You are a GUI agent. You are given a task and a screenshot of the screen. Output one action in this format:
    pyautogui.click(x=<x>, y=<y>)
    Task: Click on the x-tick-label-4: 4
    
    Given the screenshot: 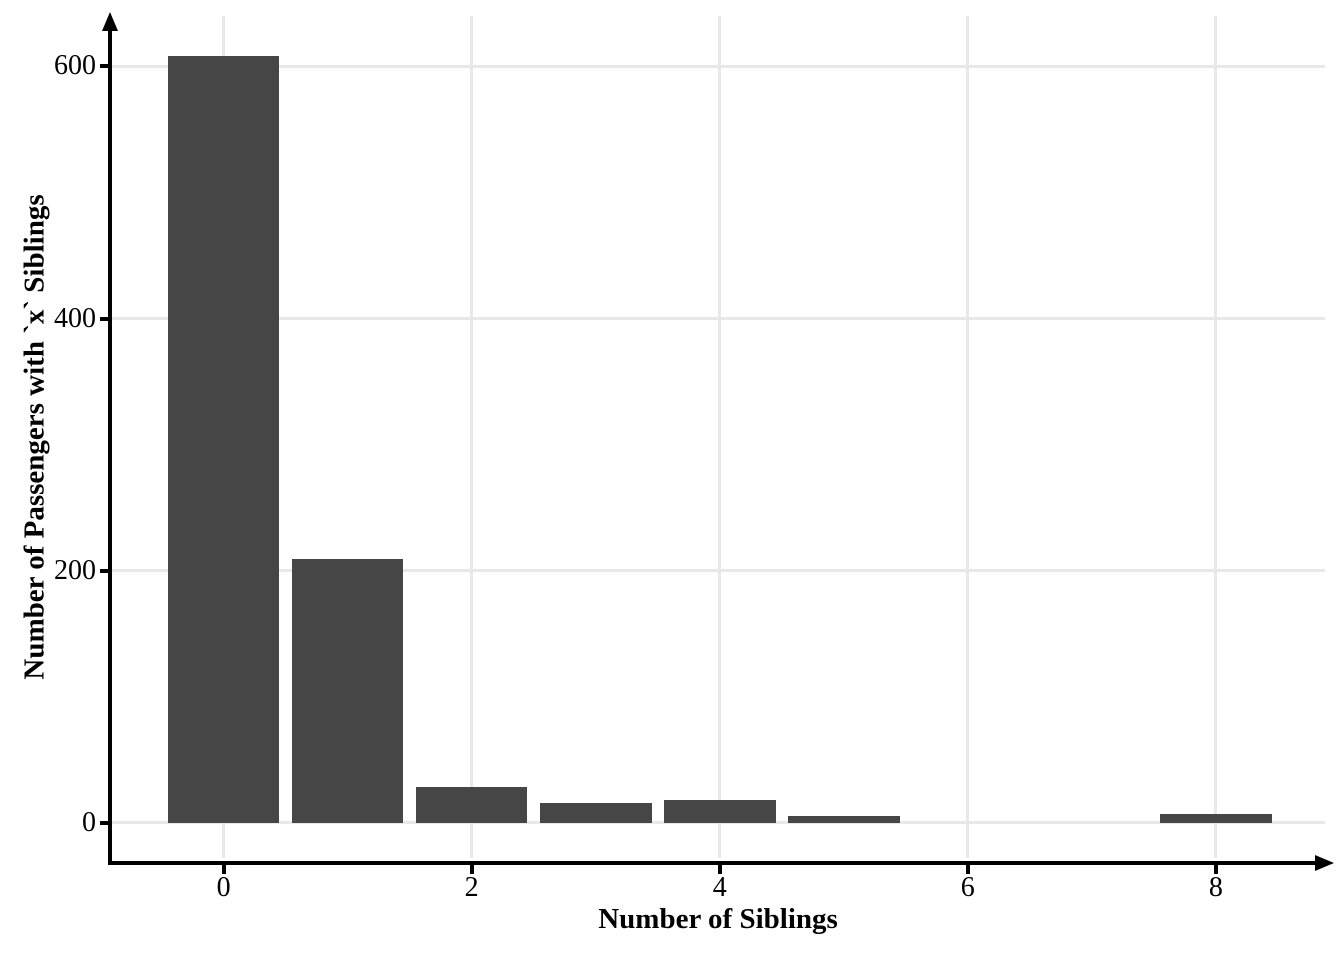 What is the action you would take?
    pyautogui.click(x=719, y=887)
    